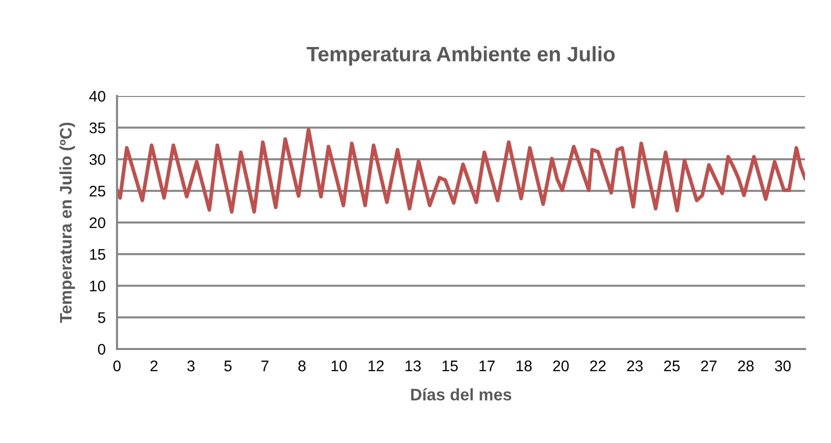  Describe the element at coordinates (413, 366) in the screenshot. I see `x-tick-label: 13` at that location.